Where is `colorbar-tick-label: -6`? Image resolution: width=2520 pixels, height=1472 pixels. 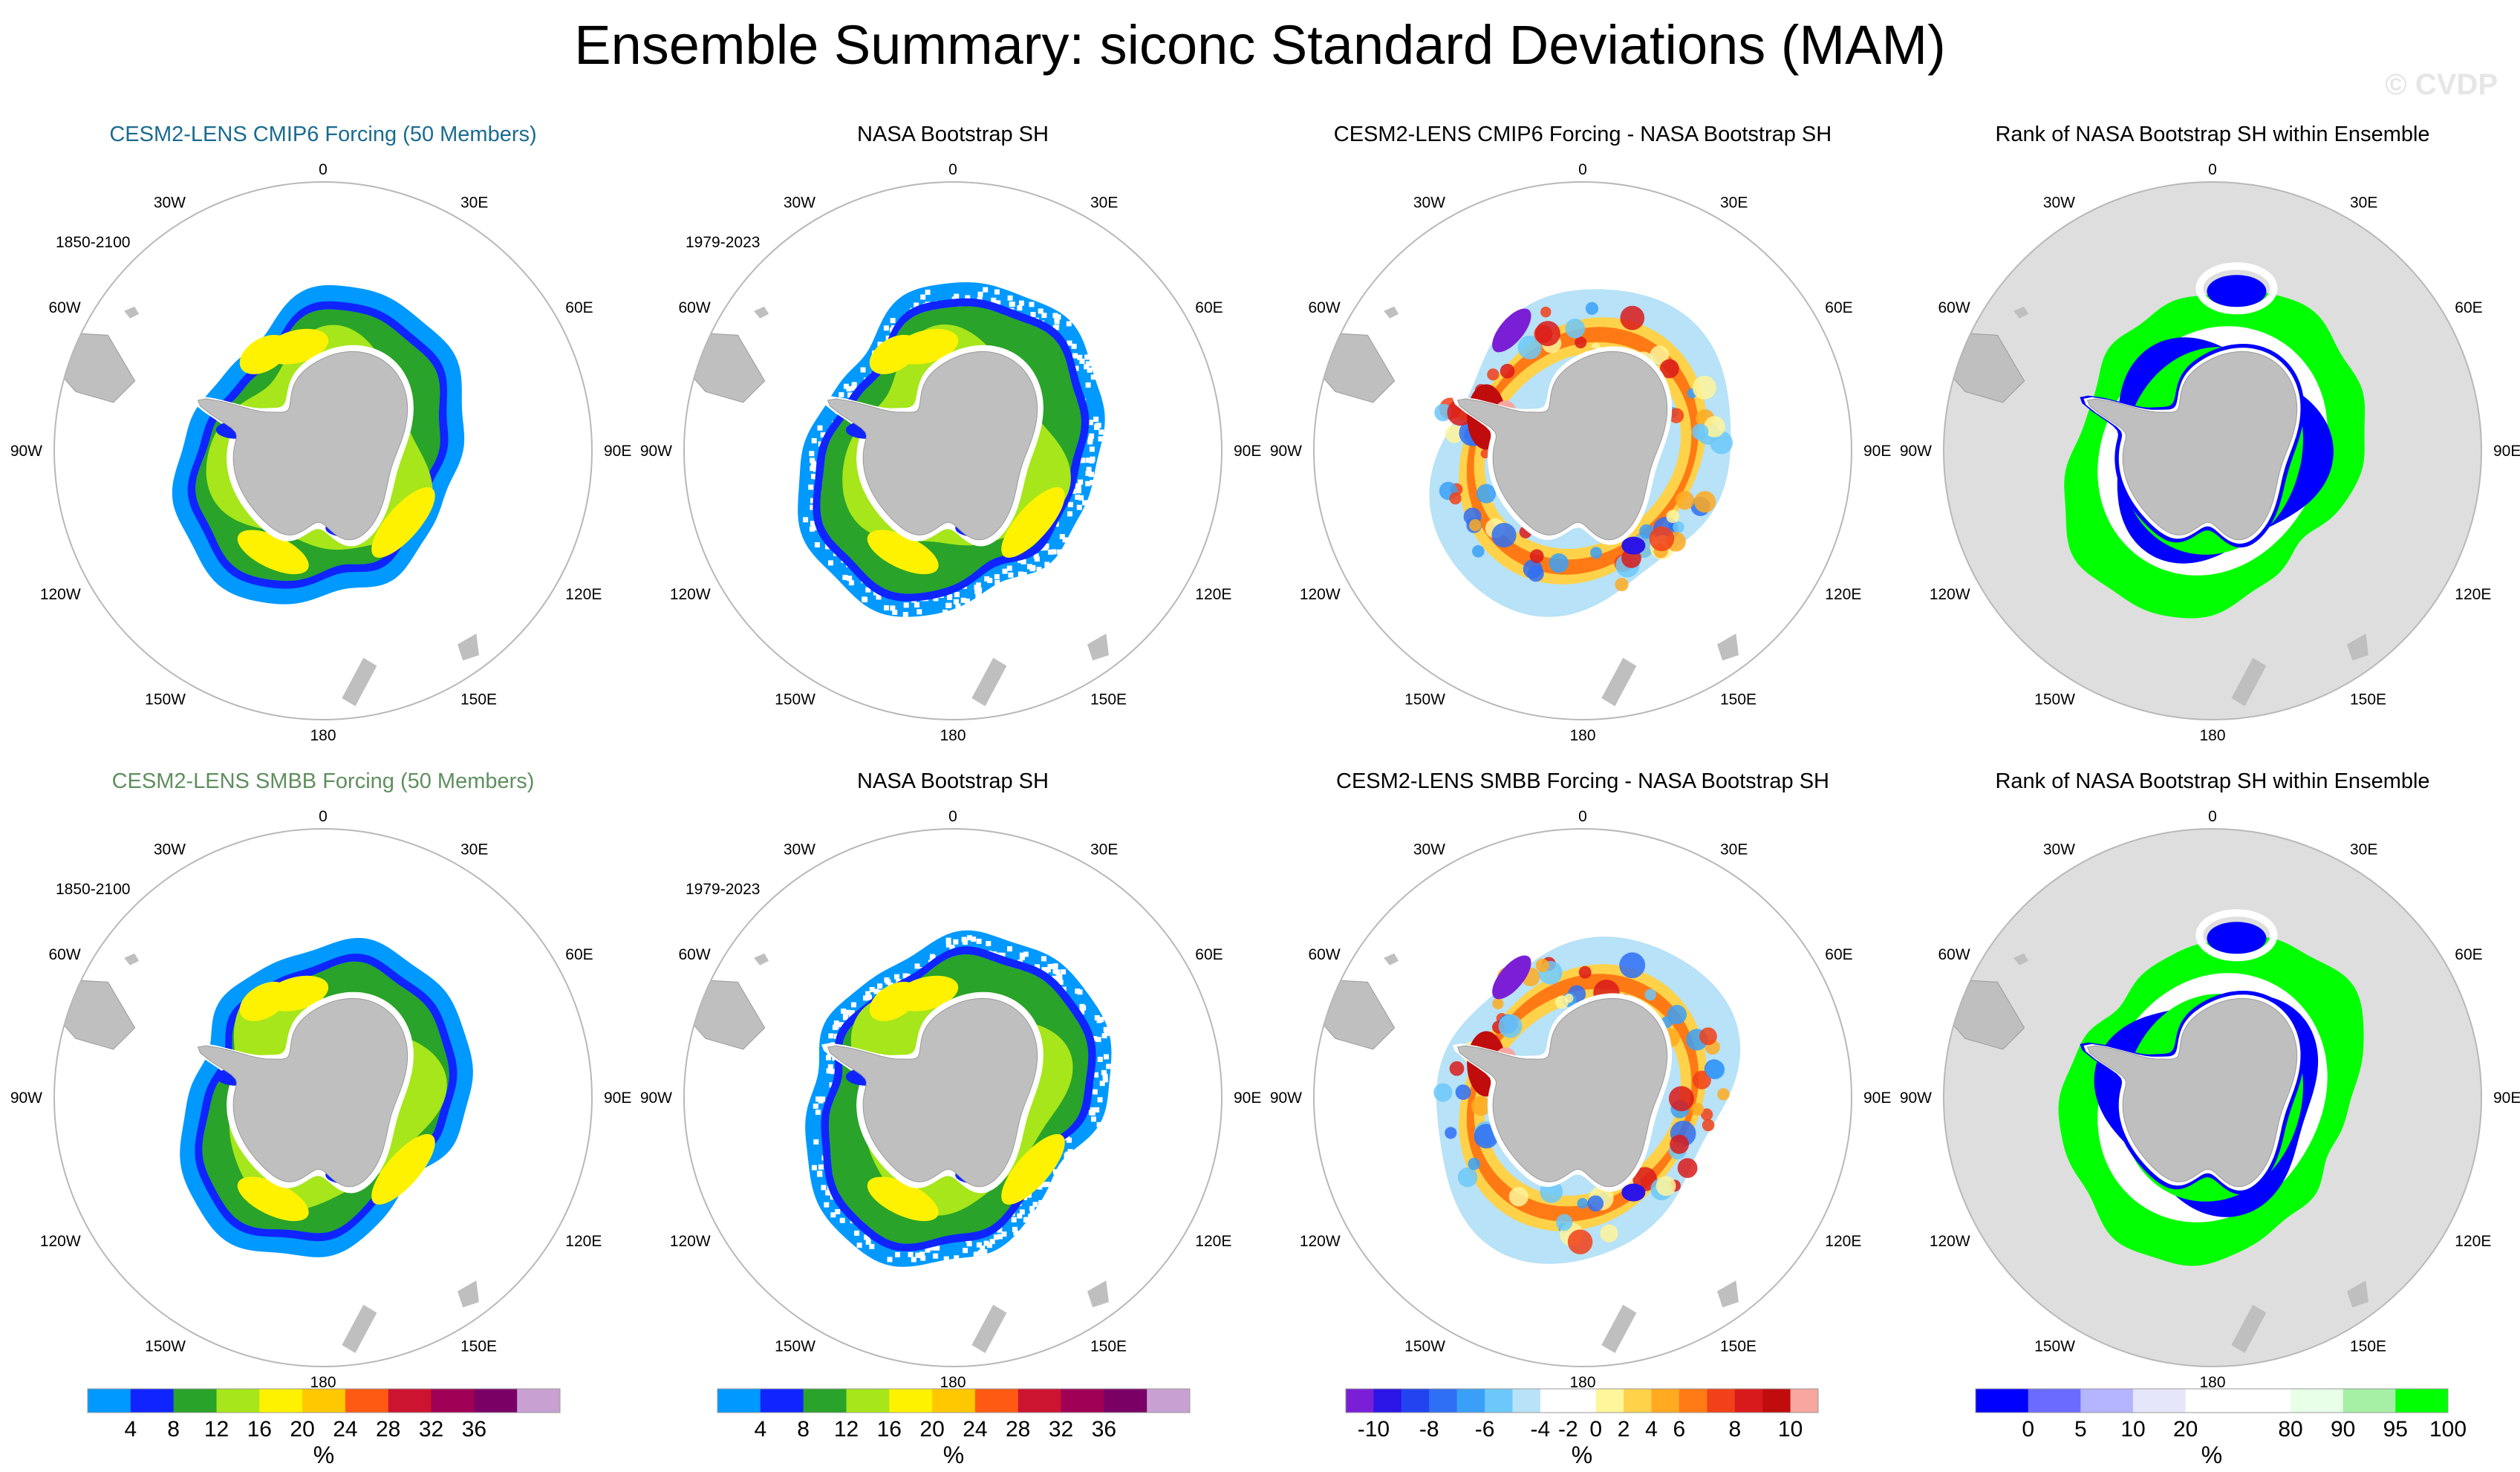 colorbar-tick-label: -6 is located at coordinates (1485, 1429).